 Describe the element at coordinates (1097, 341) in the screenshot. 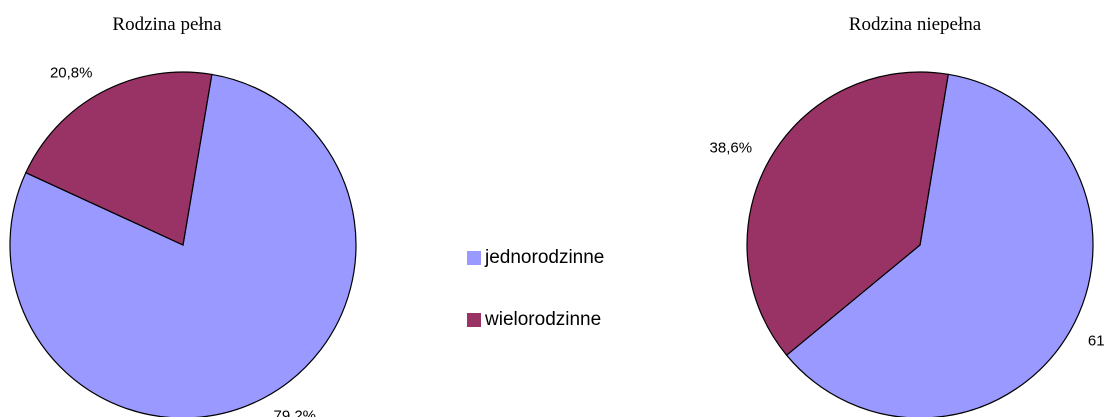

I see `data-label: 61,4%` at that location.